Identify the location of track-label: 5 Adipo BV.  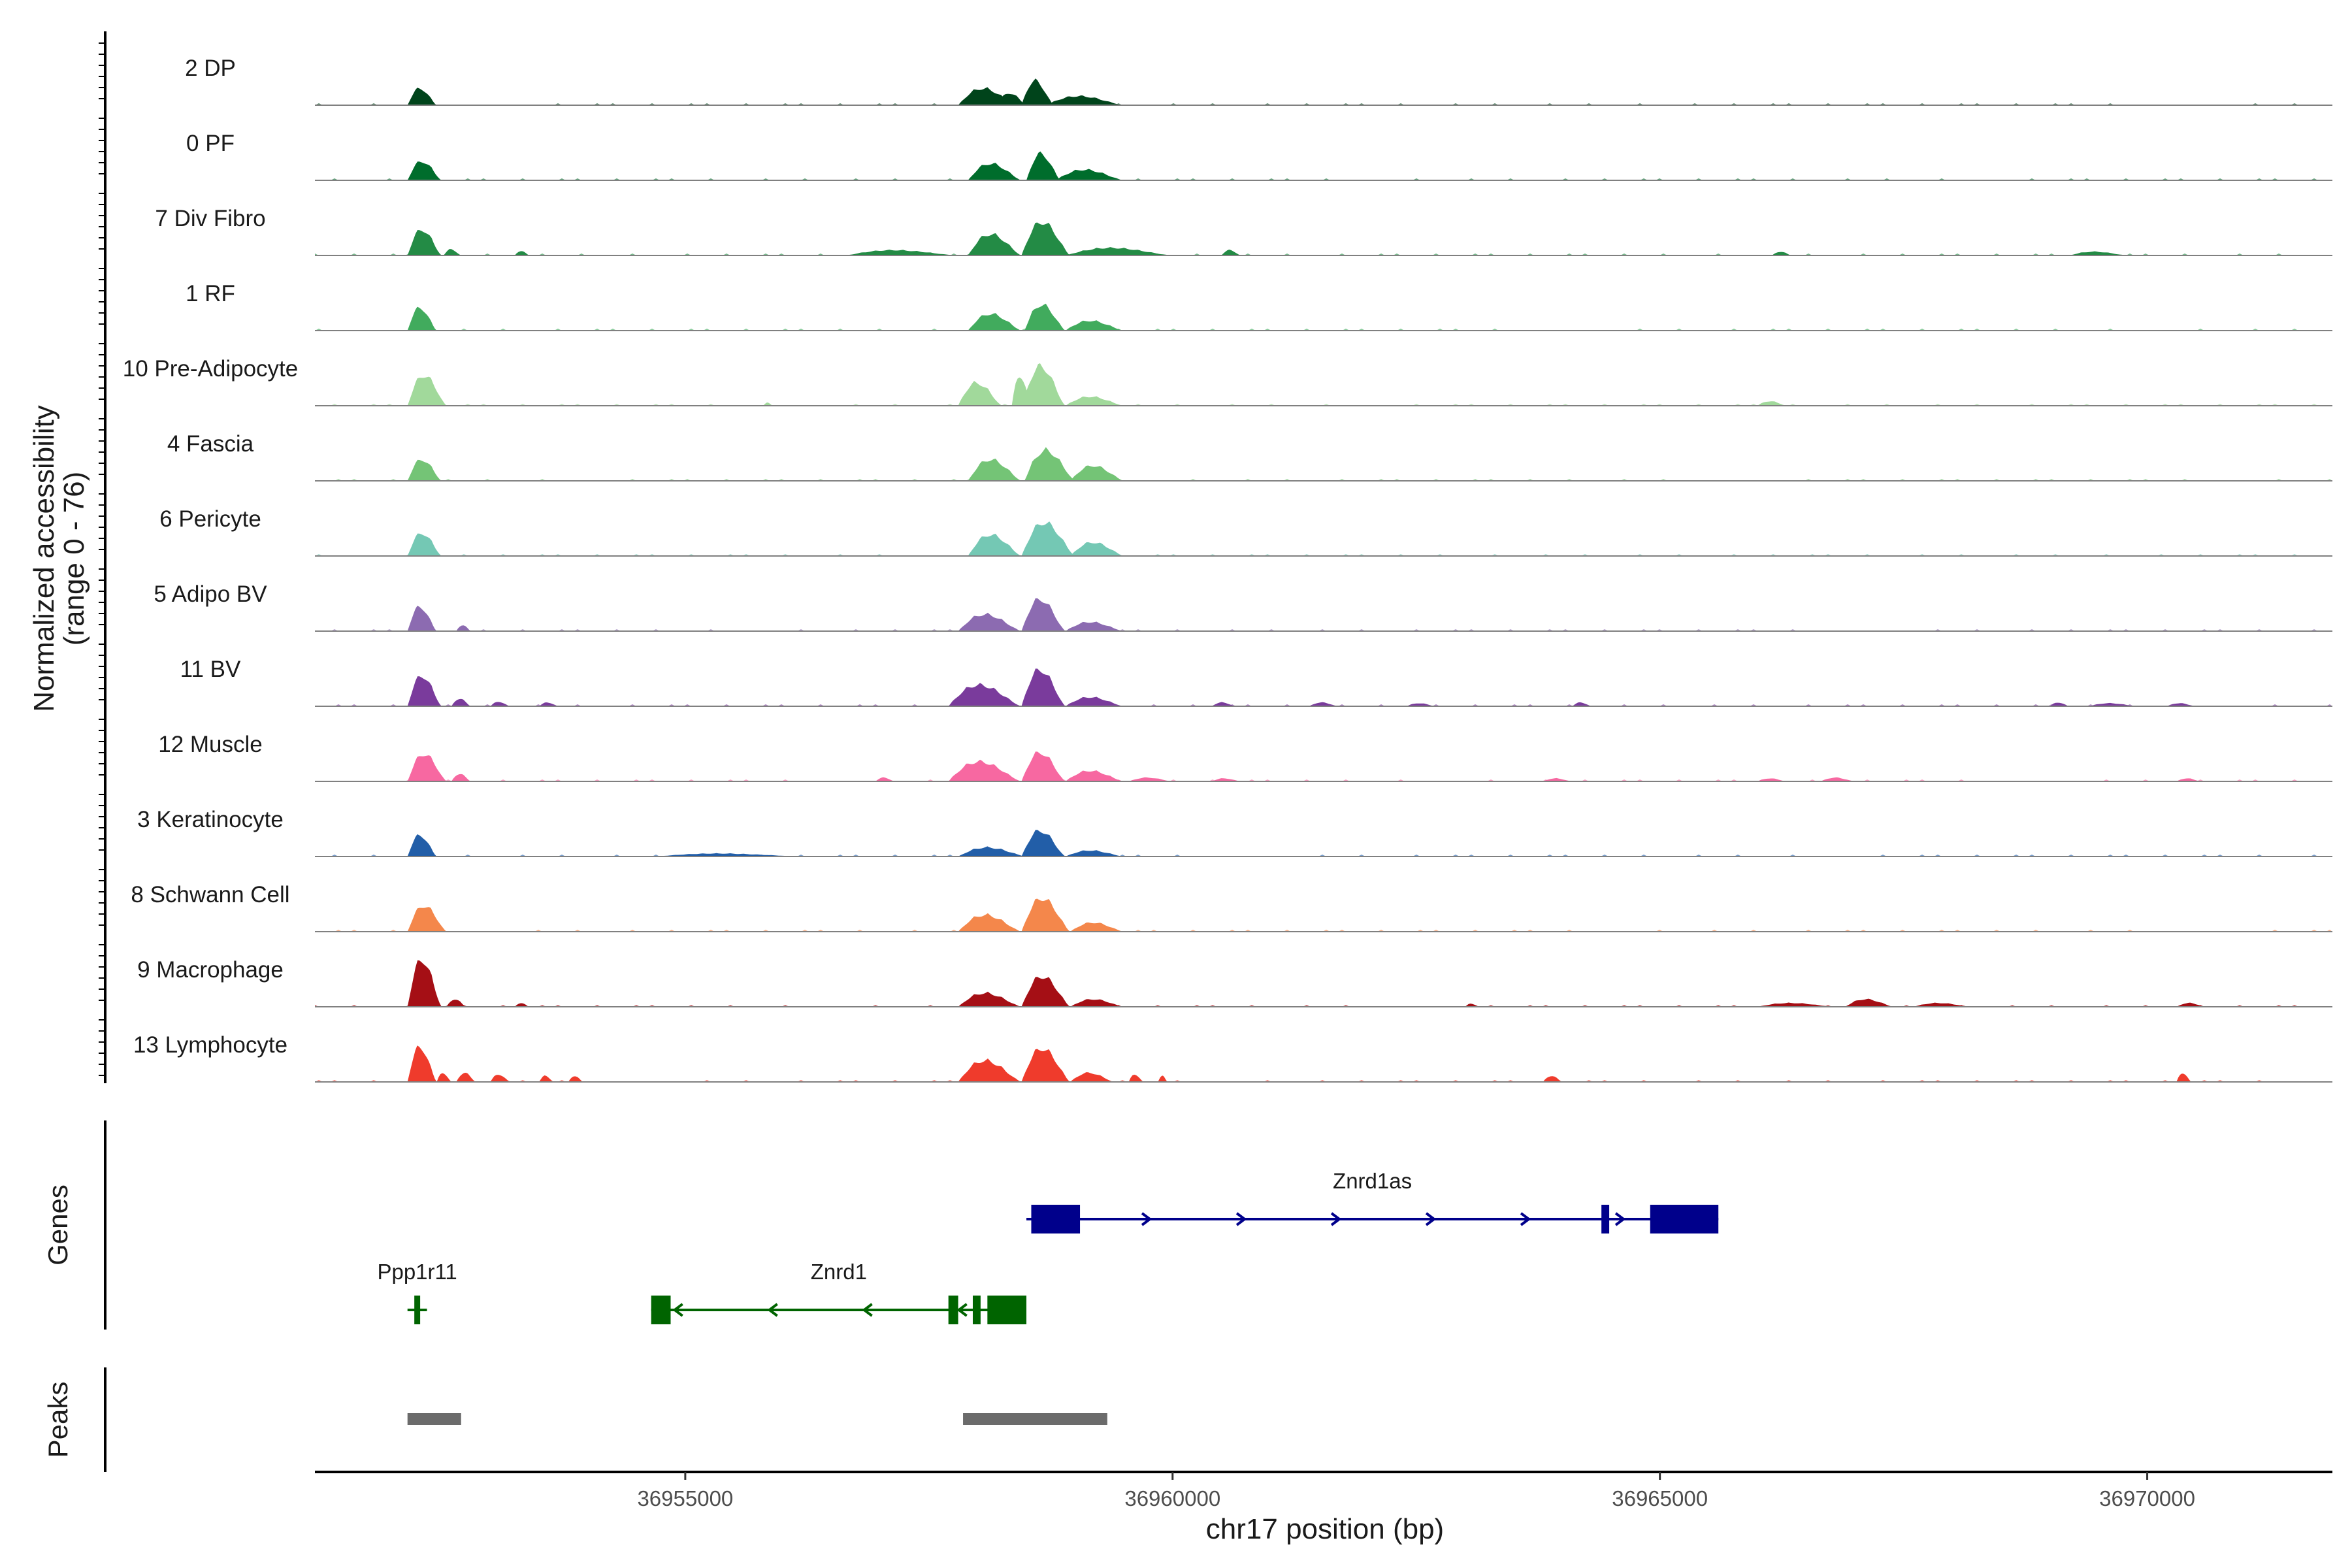
(210, 594).